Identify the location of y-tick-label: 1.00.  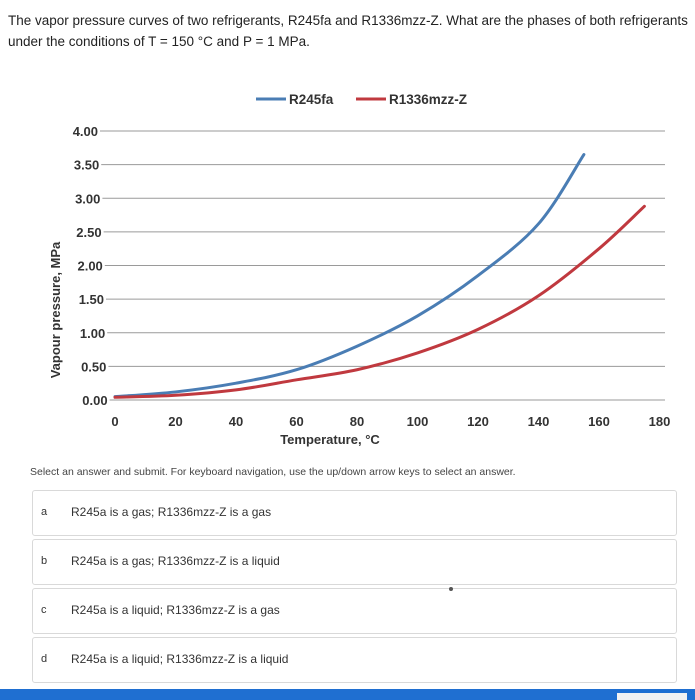
(92, 333).